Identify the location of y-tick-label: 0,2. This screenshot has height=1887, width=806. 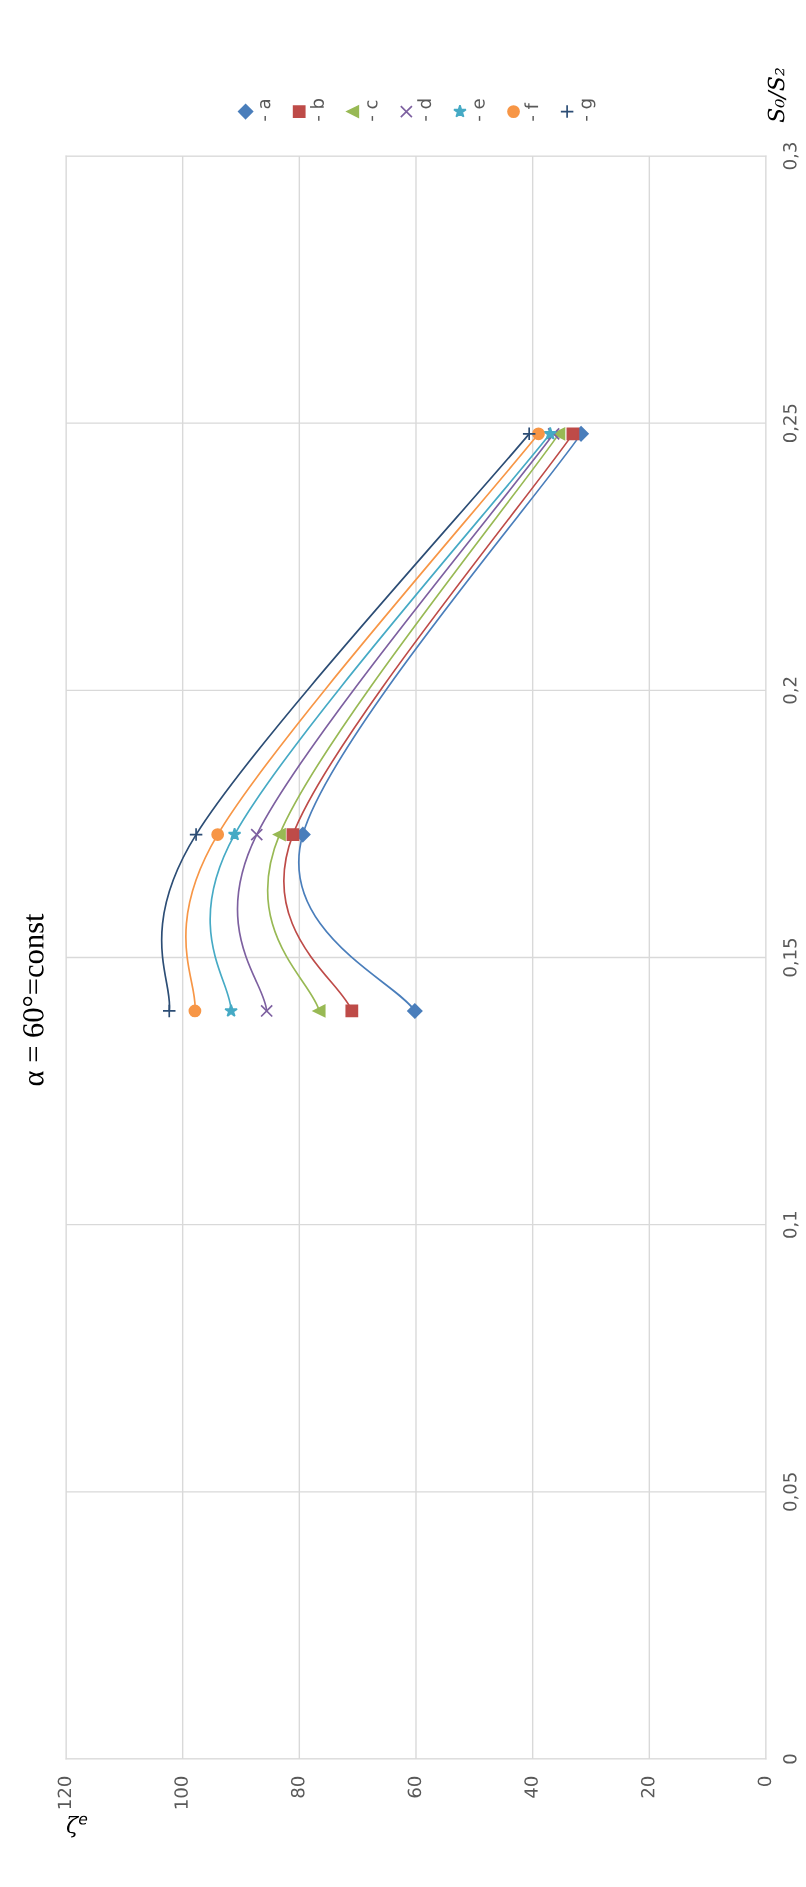
(790, 690).